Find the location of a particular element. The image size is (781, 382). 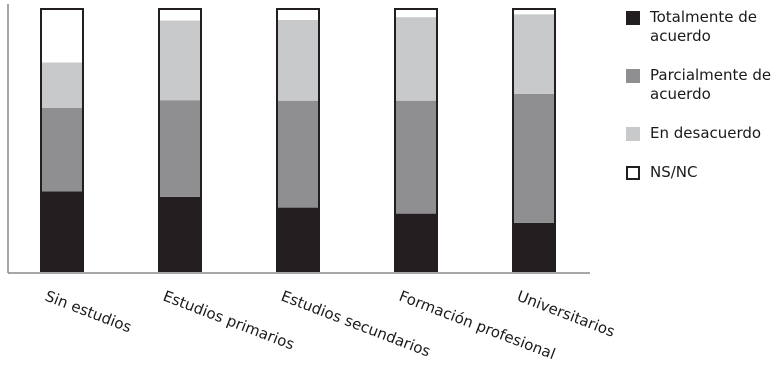

x-tick-label-0: Sin estudios is located at coordinates (89, 312).